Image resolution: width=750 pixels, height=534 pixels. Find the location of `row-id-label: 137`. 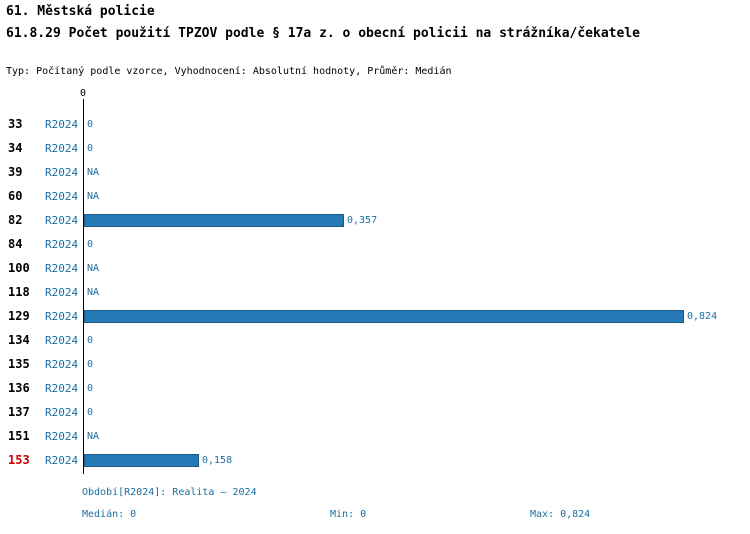

row-id-label: 137 is located at coordinates (19, 412).